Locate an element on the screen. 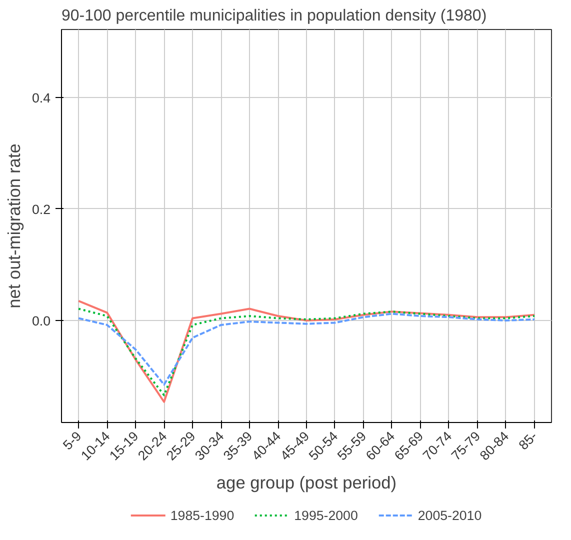 This screenshot has height=540, width=571. x-axis-title: age group (post period) is located at coordinates (306, 482).